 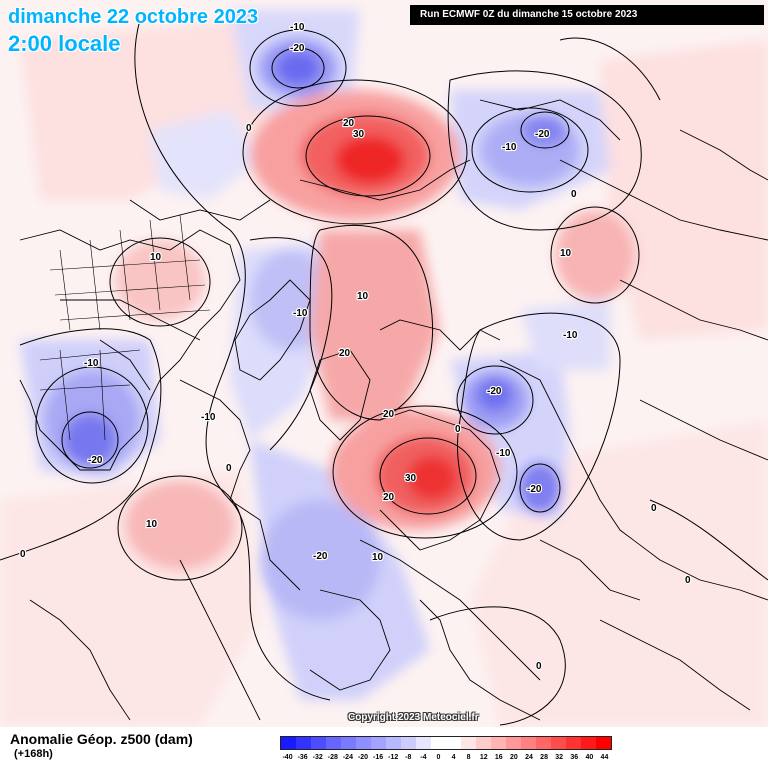 I want to click on legend-tick-label: 36, so click(x=574, y=757).